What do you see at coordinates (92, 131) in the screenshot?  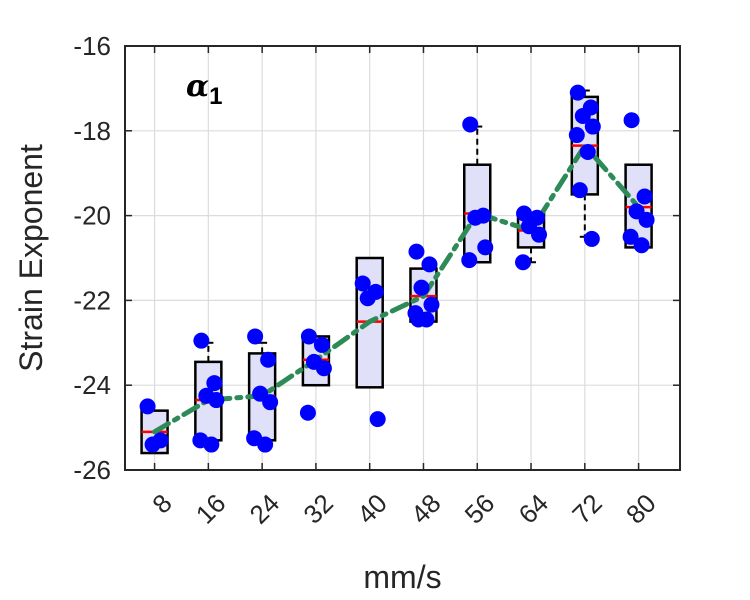 I see `y-tick-label: -18` at bounding box center [92, 131].